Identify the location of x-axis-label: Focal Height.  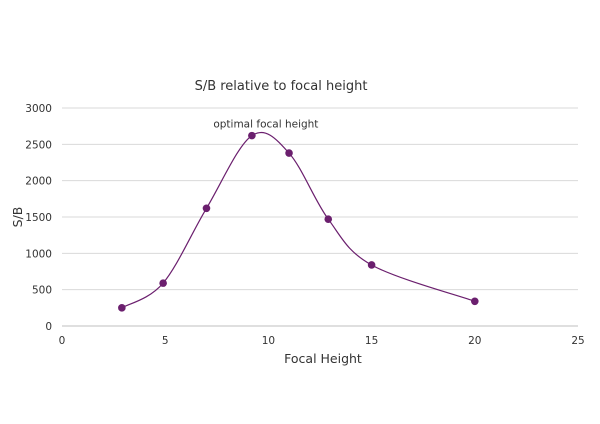
(323, 358).